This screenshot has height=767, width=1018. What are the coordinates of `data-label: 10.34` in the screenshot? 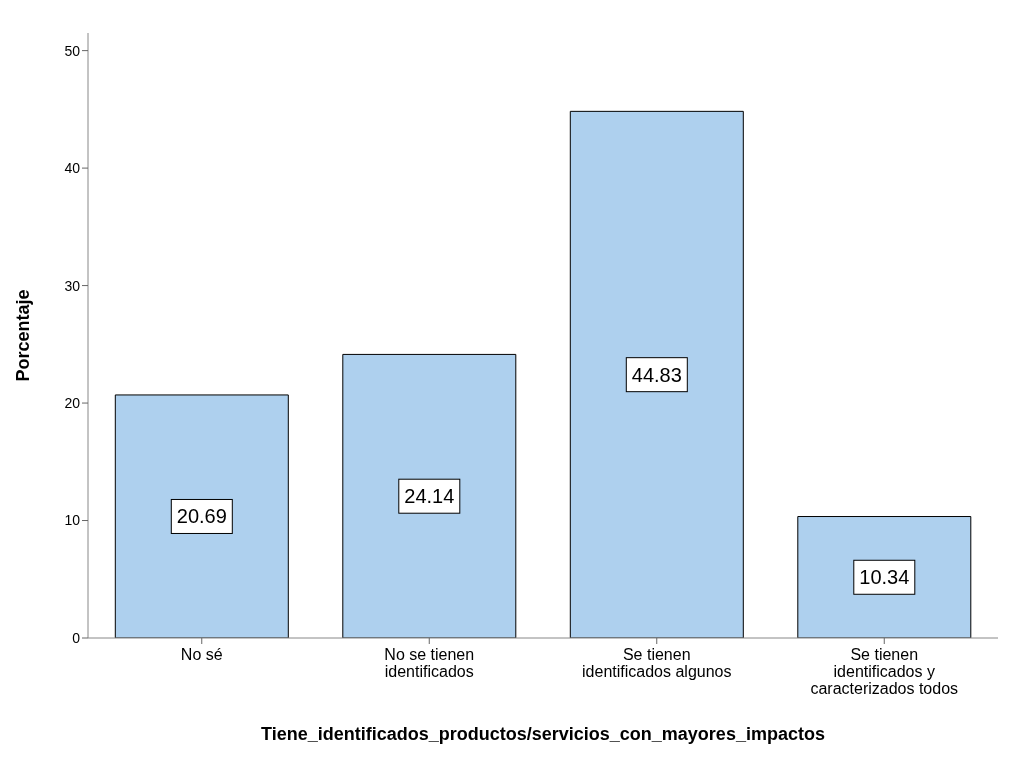 It's located at (884, 577).